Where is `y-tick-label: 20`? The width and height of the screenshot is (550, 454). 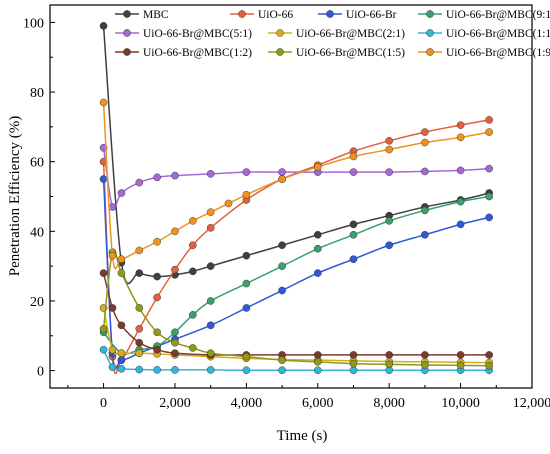 y-tick-label: 20 is located at coordinates (37, 302).